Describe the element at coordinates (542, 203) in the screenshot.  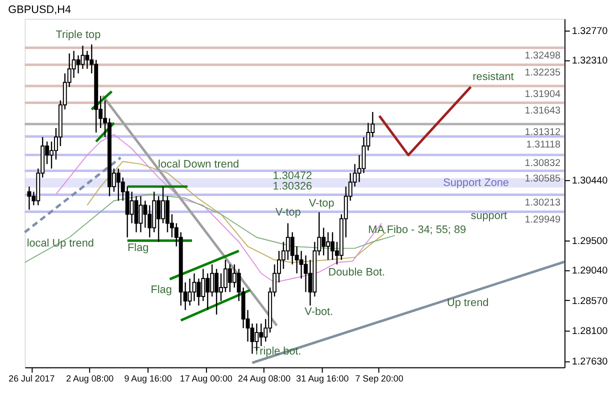
I see `ref-line-label: 1.30213` at that location.